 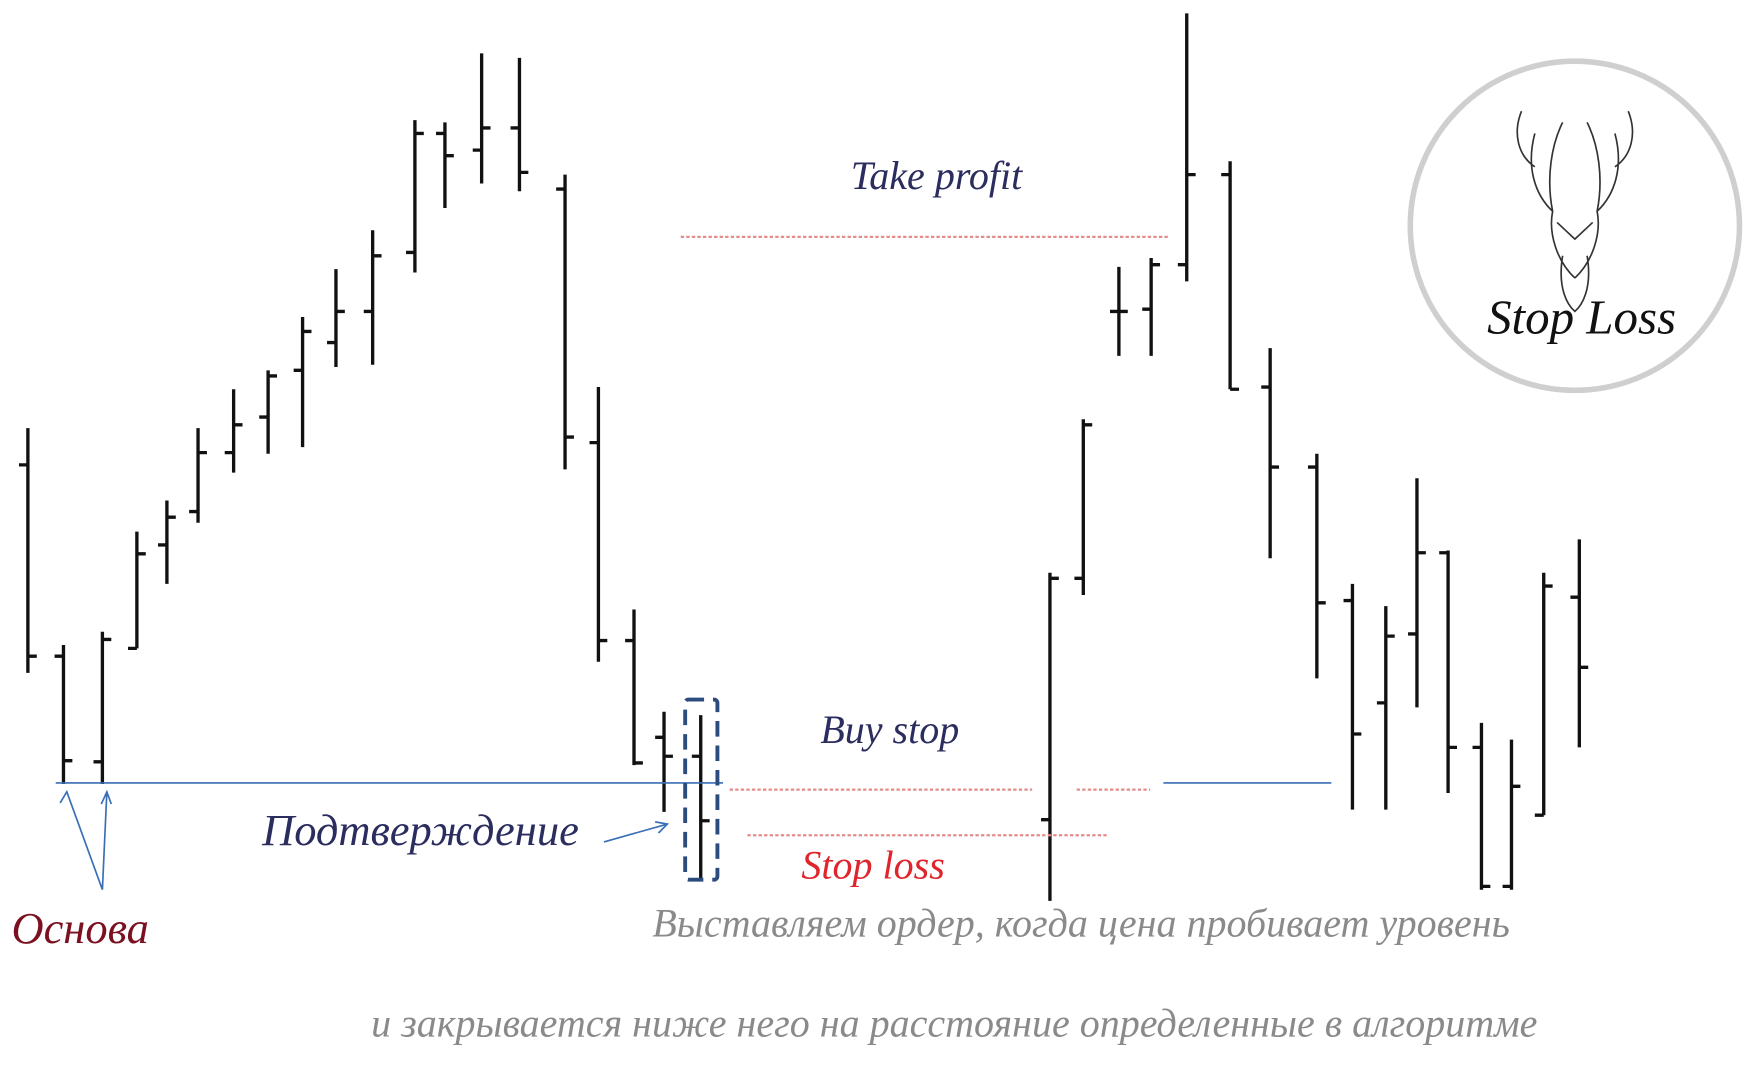 I want to click on logo-deer, so click(x=1575, y=211).